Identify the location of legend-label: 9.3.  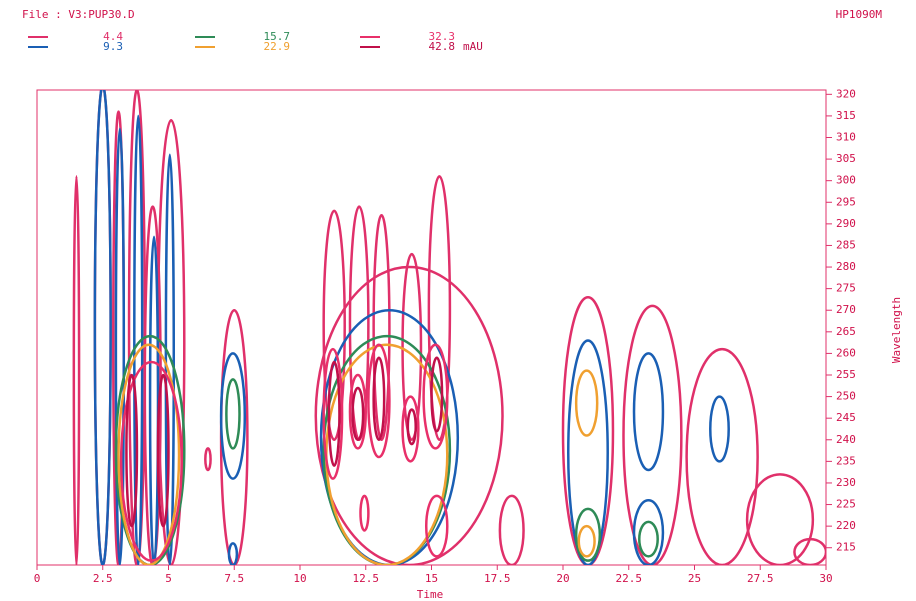
(113, 46).